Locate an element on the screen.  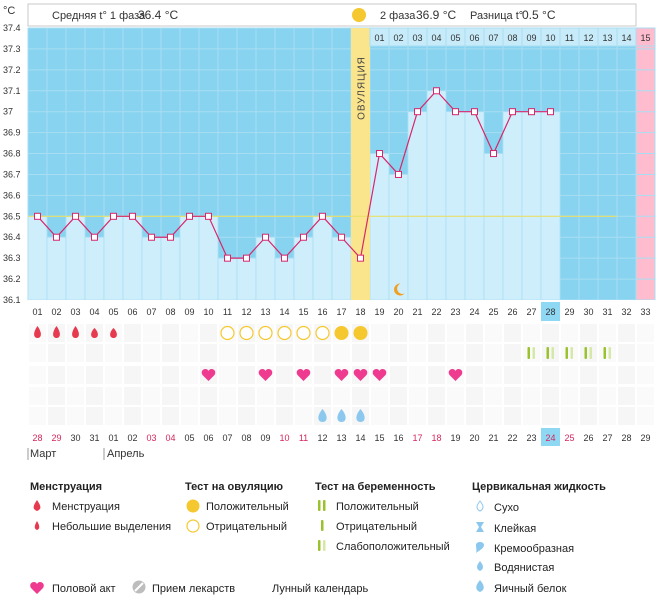
luteal-day-cell is located at coordinates (645, 37).